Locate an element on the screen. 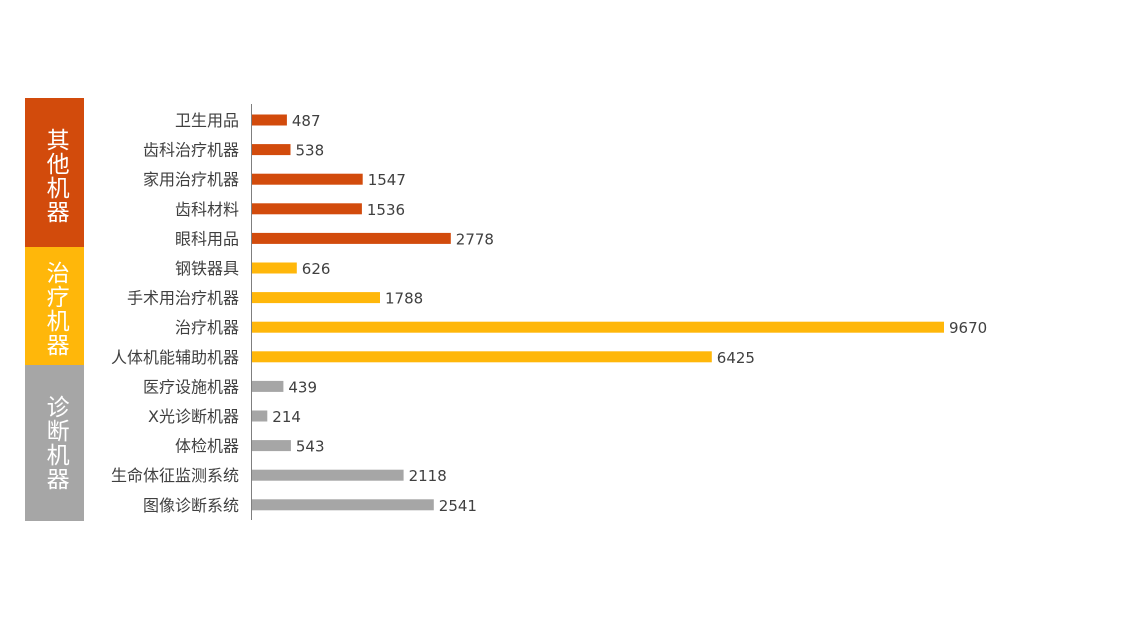  value-label: 538 is located at coordinates (310, 151).